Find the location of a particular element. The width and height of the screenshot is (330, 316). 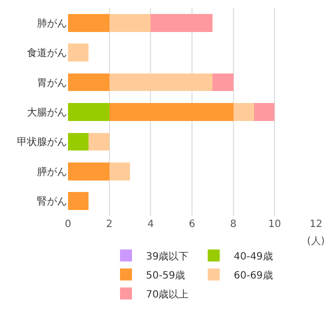

y-tick-label: 腎がん is located at coordinates (52, 202).